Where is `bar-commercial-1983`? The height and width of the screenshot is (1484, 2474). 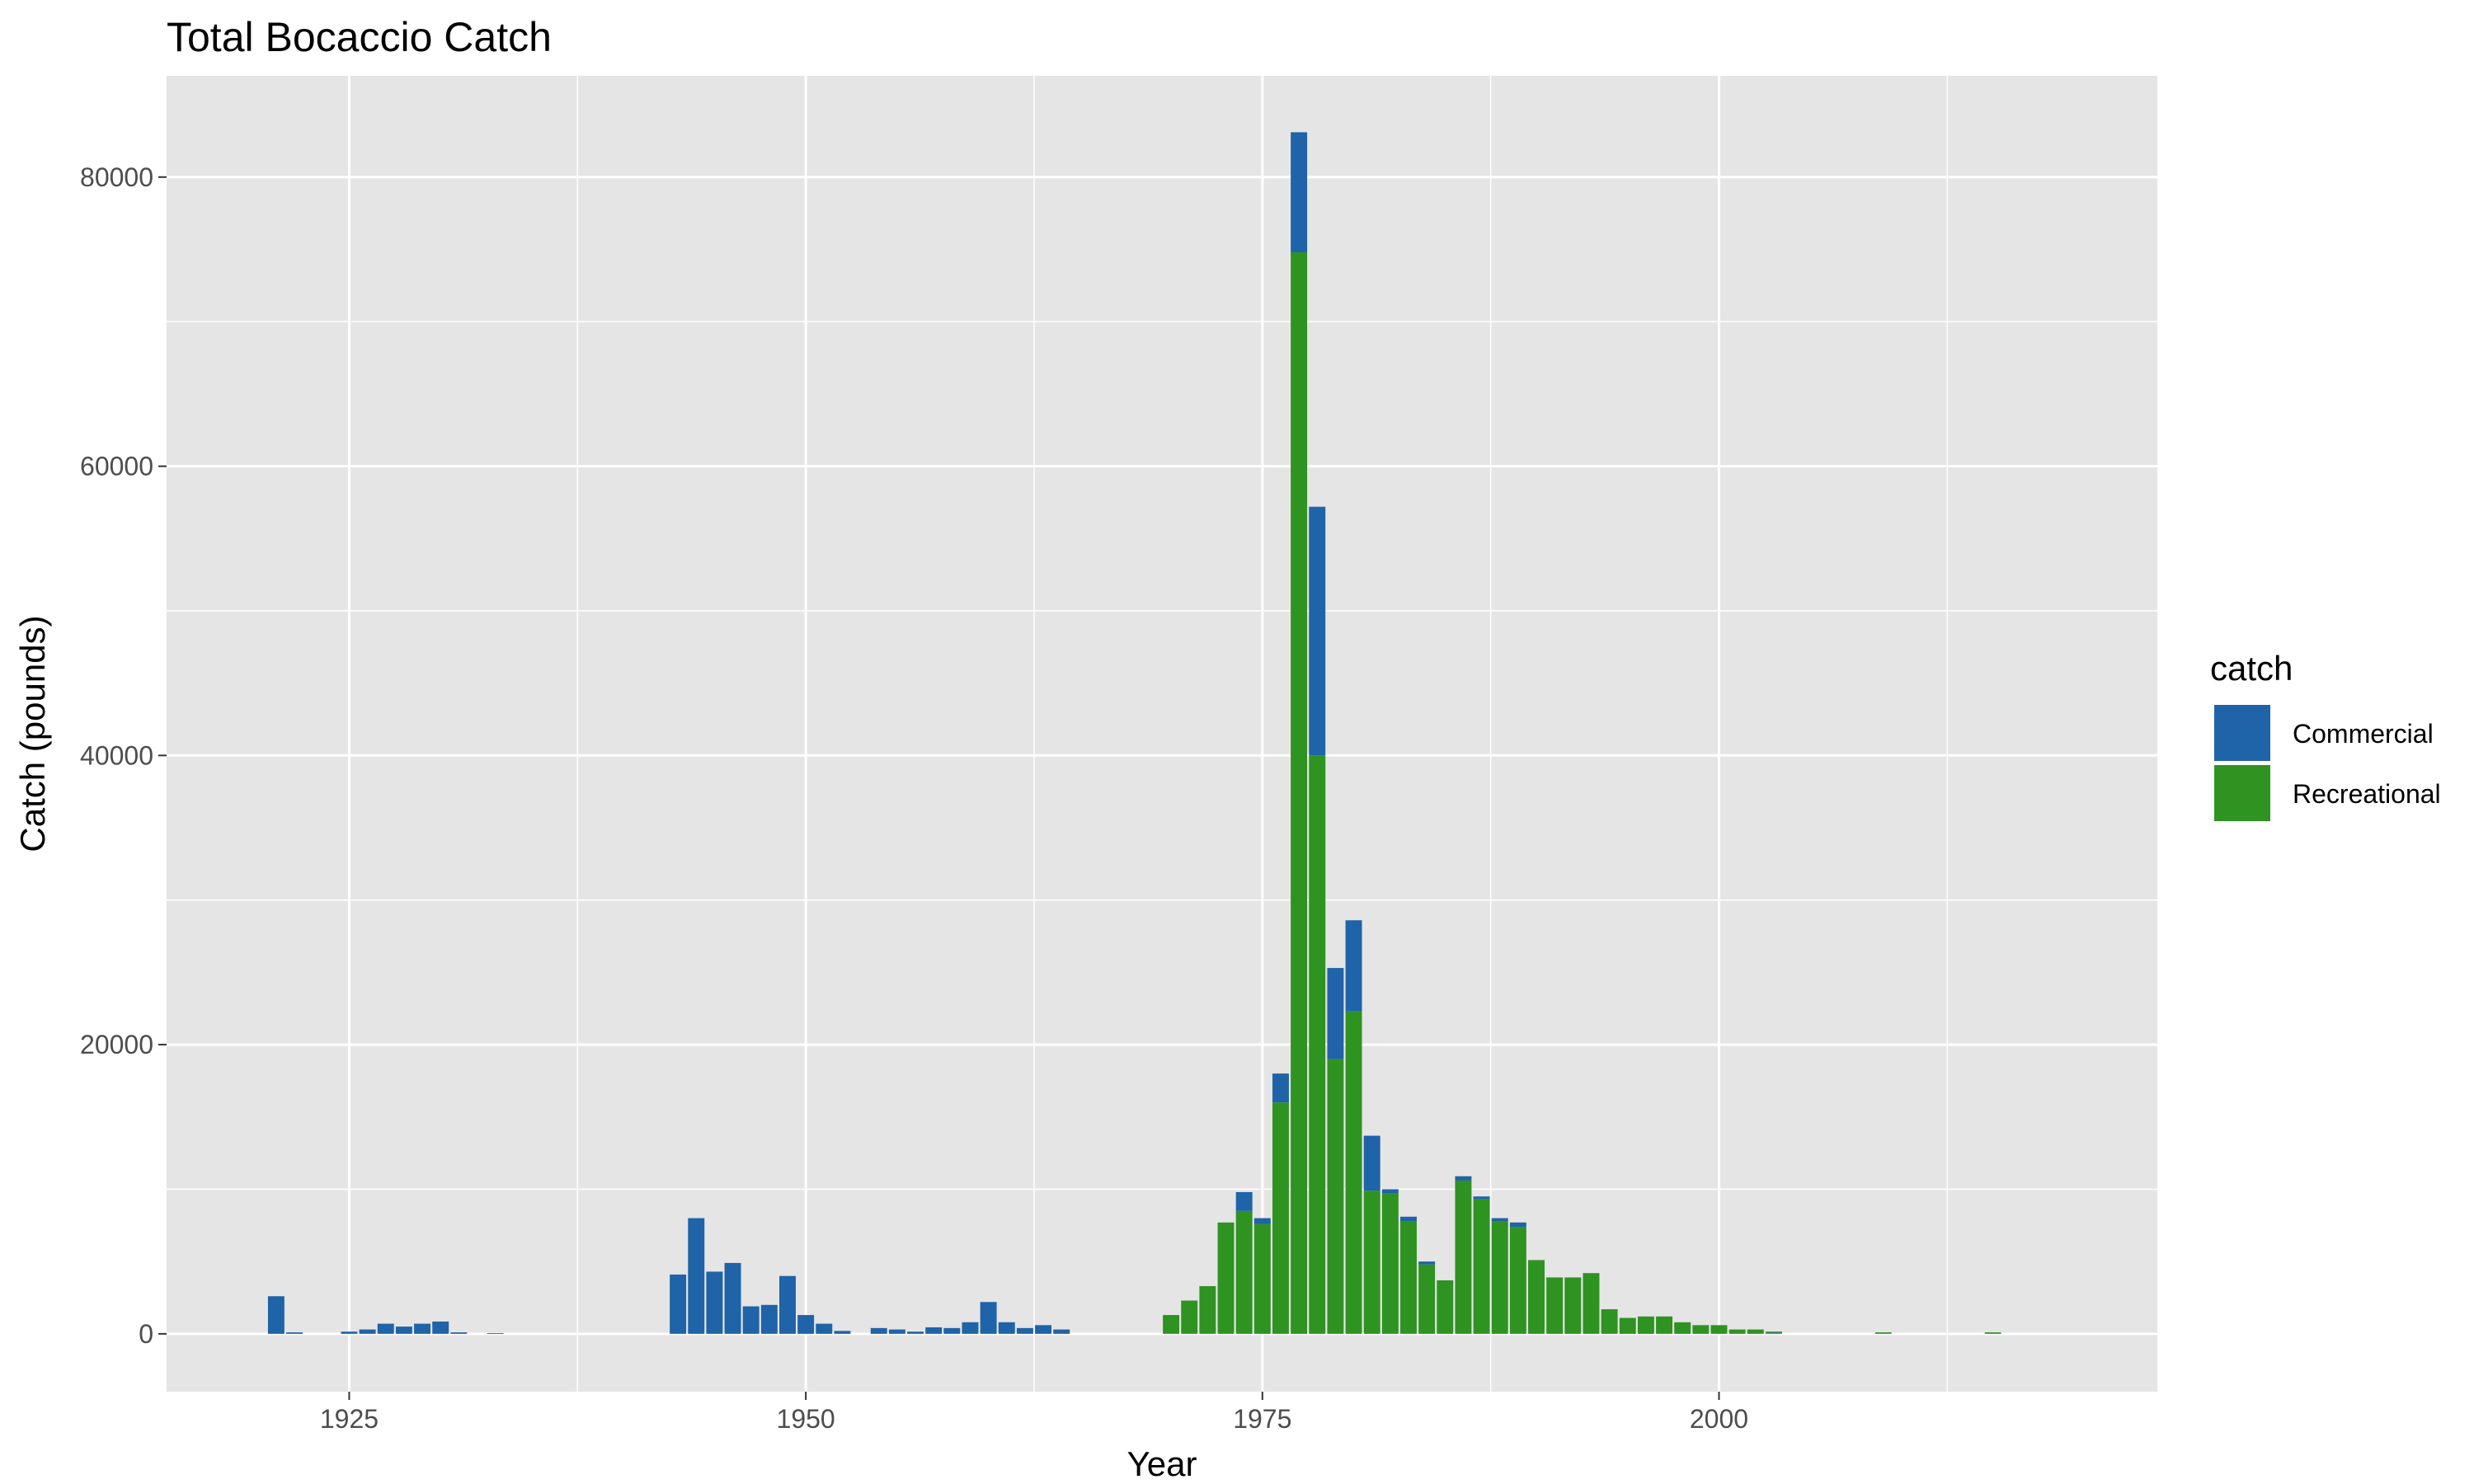
bar-commercial-1983 is located at coordinates (1408, 1219).